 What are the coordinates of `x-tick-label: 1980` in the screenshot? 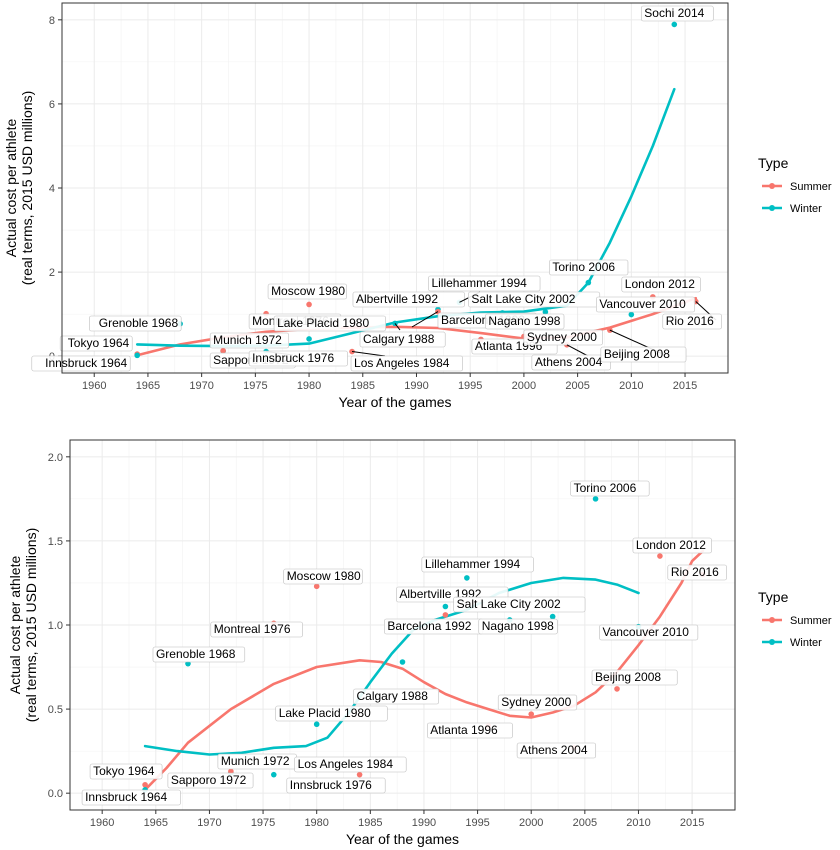 It's located at (309, 386).